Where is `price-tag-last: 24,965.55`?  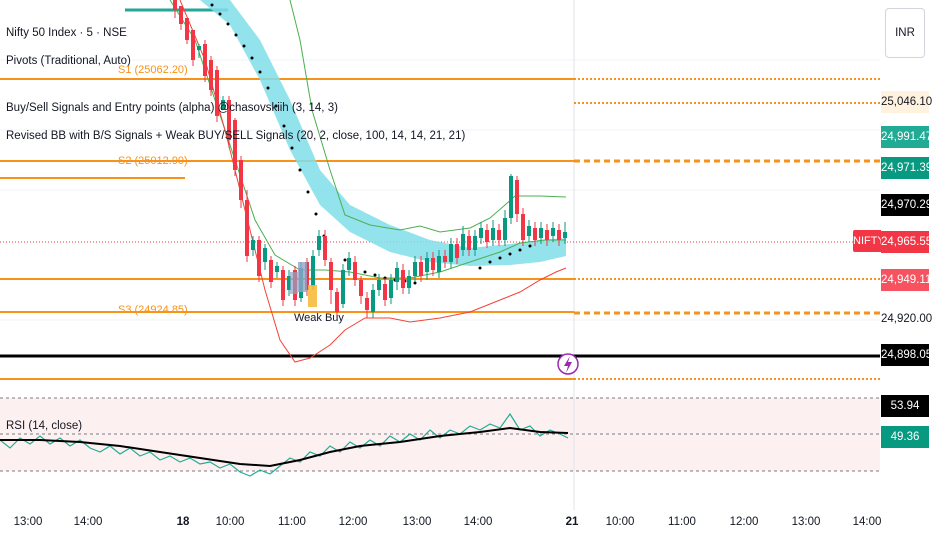 price-tag-last: 24,965.55 is located at coordinates (906, 242).